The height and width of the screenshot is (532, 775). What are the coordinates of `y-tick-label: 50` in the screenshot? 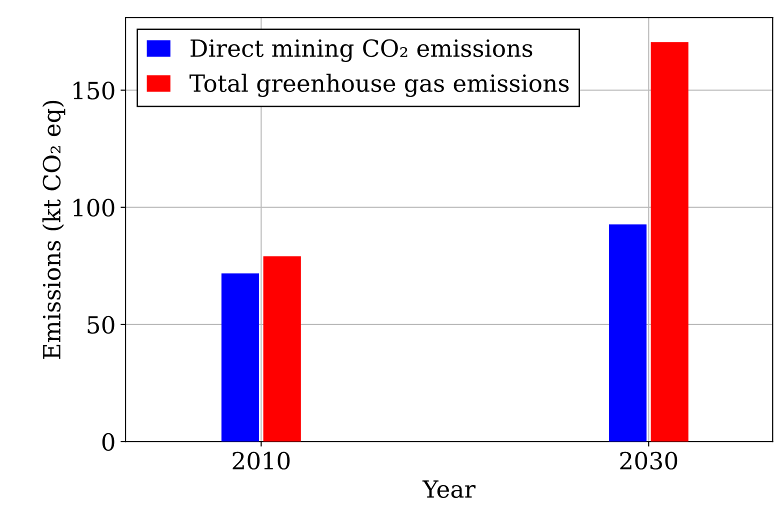 It's located at (101, 325).